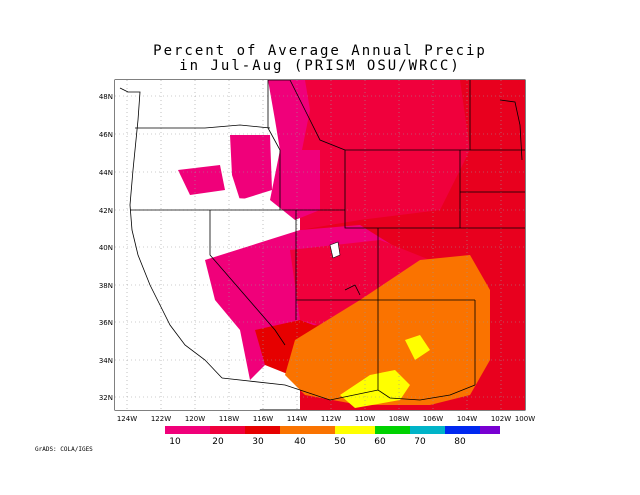  I want to click on lon-label: 124W, so click(127, 419).